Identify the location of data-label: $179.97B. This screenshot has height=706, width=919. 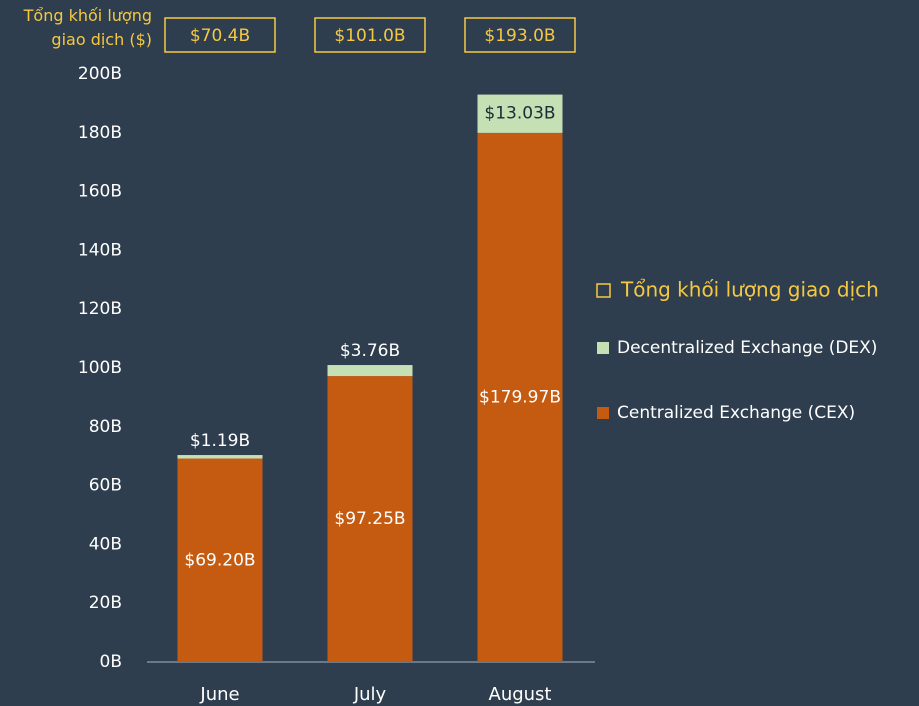
(520, 397).